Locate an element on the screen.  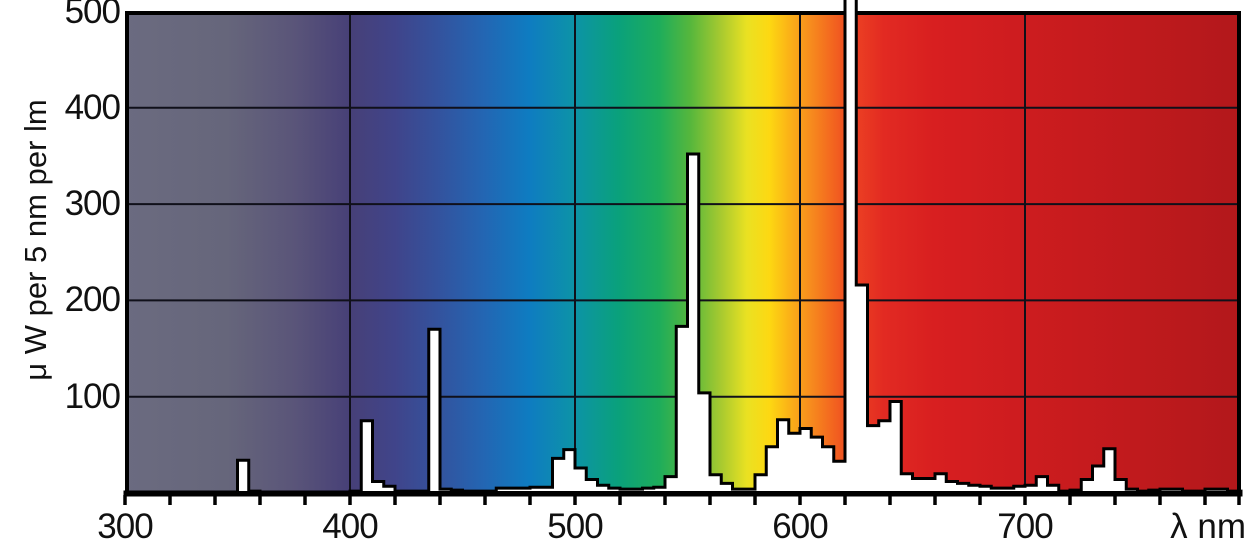
y-tick-label-200: 200 is located at coordinates (92, 300).